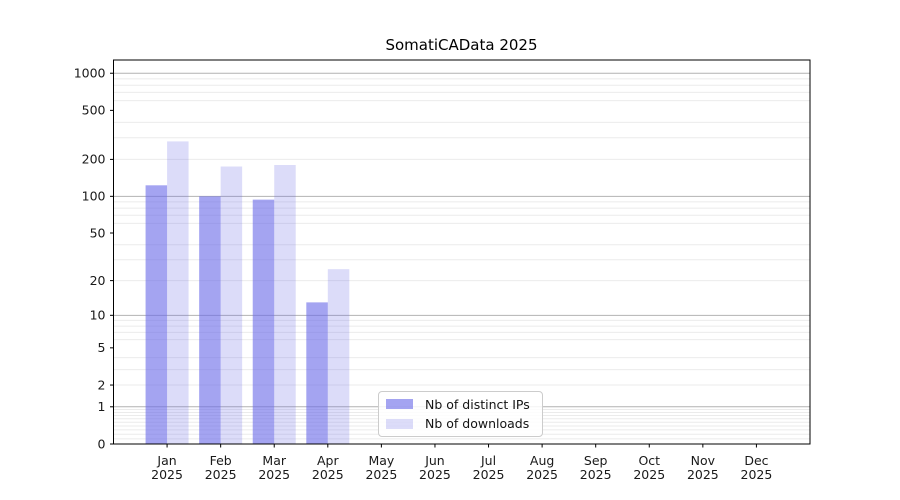 Image resolution: width=900 pixels, height=500 pixels. Describe the element at coordinates (98, 315) in the screenshot. I see `y-tick-label: 10` at that location.